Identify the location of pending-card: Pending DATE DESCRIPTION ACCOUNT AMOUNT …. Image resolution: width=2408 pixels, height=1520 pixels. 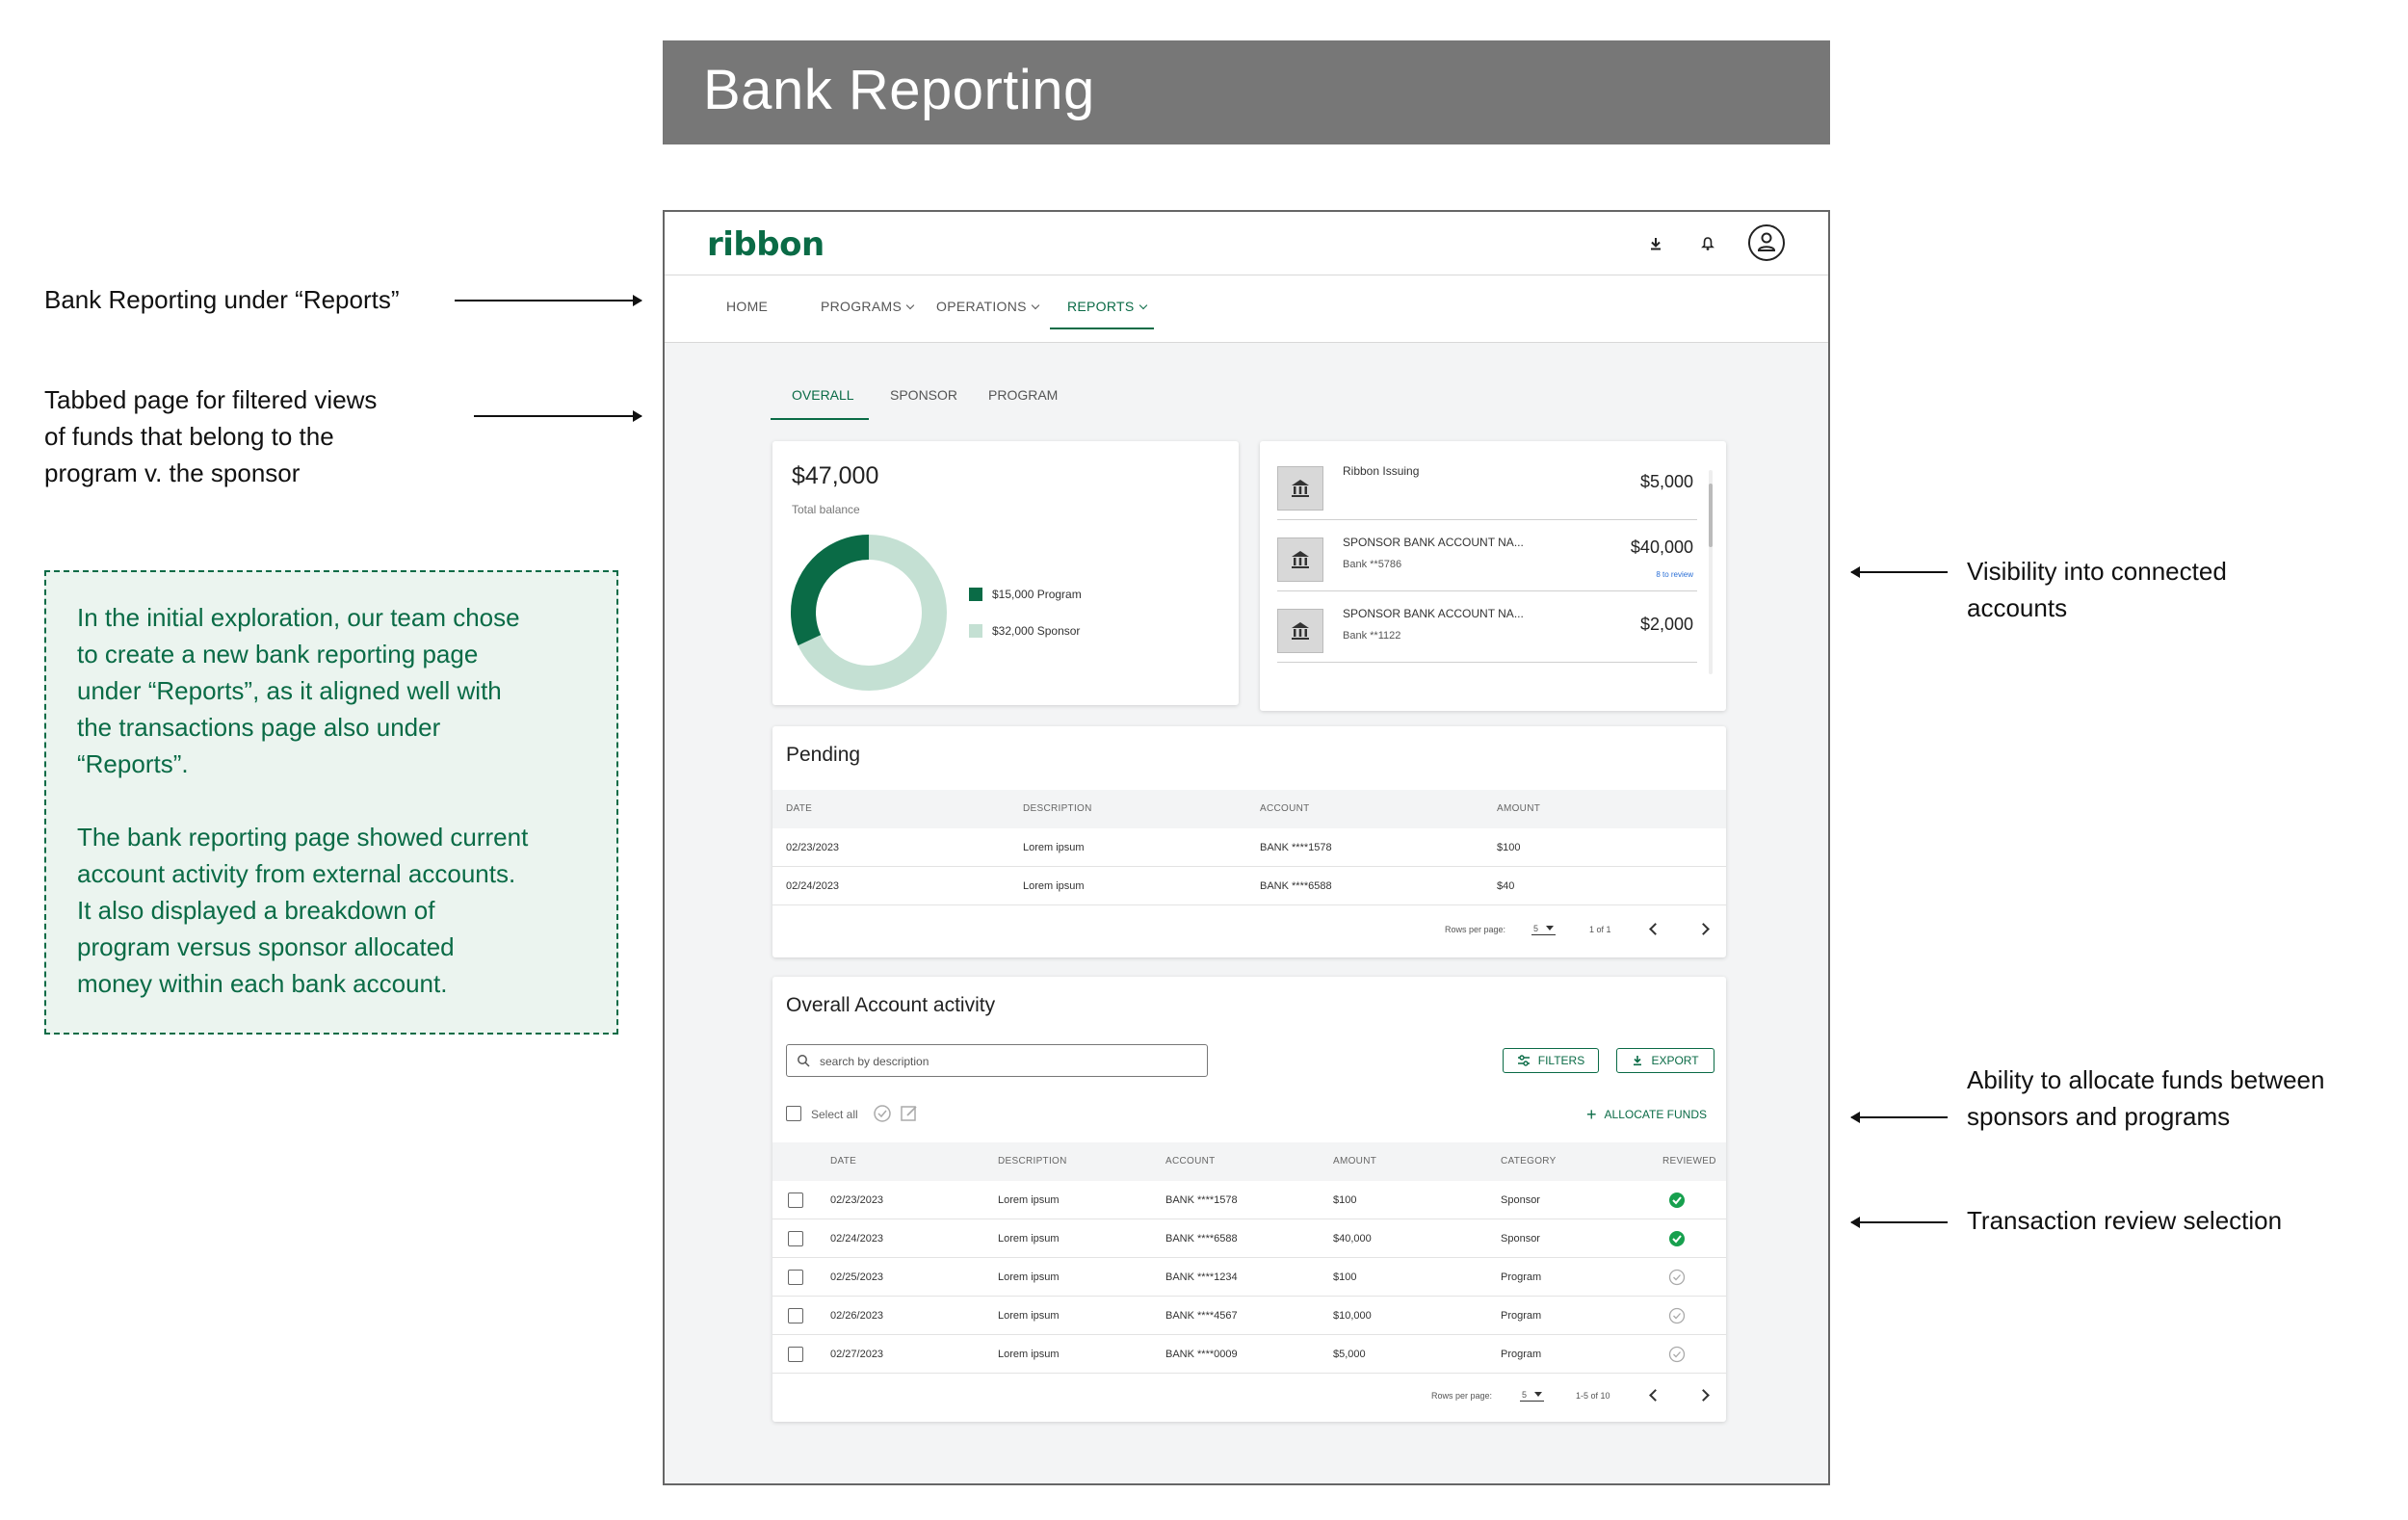
(1249, 841).